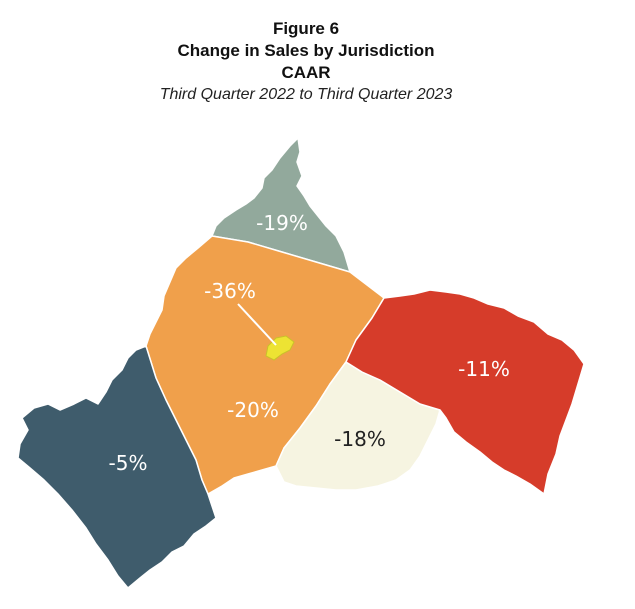  What do you see at coordinates (484, 369) in the screenshot?
I see `label-east: -11%` at bounding box center [484, 369].